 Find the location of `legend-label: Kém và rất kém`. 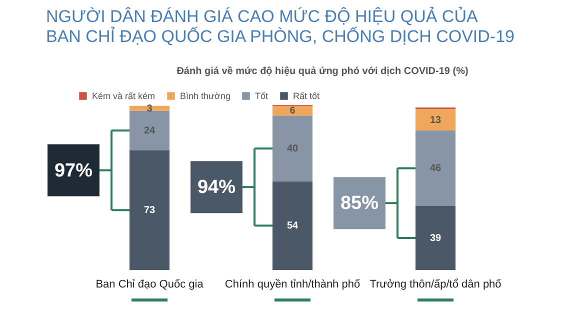

legend-label: Kém và rất kém is located at coordinates (124, 96).